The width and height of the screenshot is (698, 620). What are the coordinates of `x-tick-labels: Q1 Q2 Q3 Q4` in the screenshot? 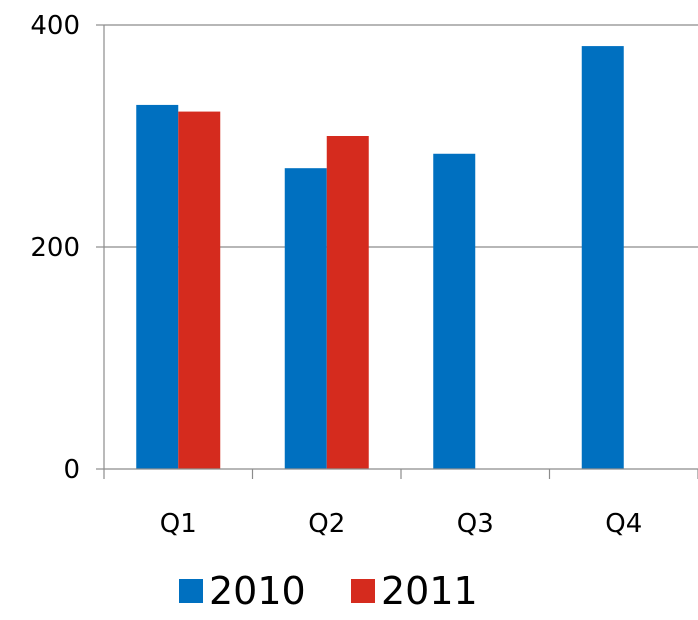 It's located at (401, 524).